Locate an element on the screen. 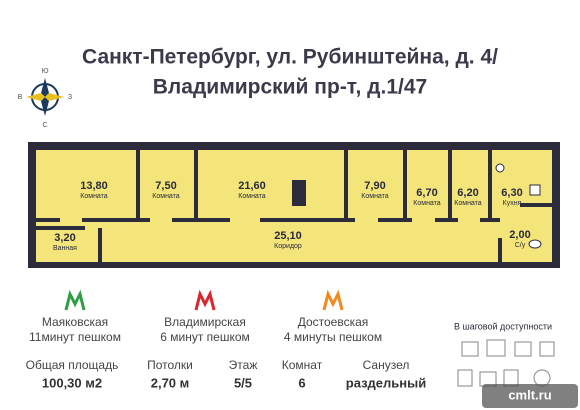  watermark: cmlt.ru is located at coordinates (529, 394).